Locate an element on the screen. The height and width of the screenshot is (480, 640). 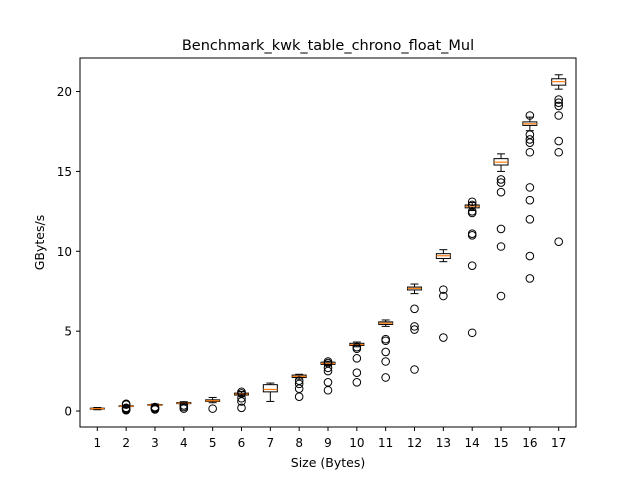
y-tick-label: 0 is located at coordinates (68, 412).